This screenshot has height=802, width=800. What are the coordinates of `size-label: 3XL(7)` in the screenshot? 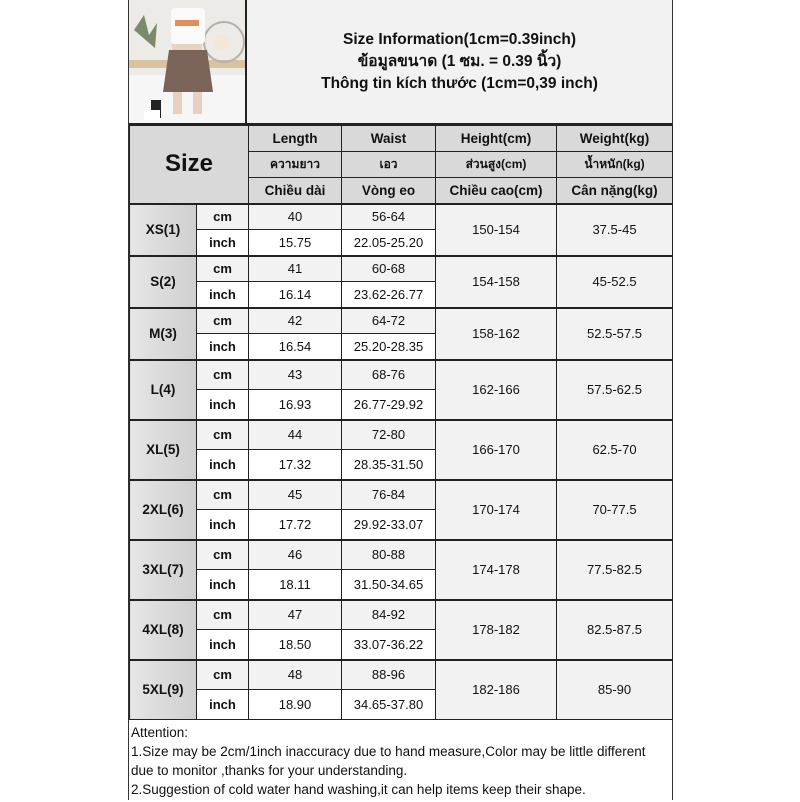 It's located at (163, 569).